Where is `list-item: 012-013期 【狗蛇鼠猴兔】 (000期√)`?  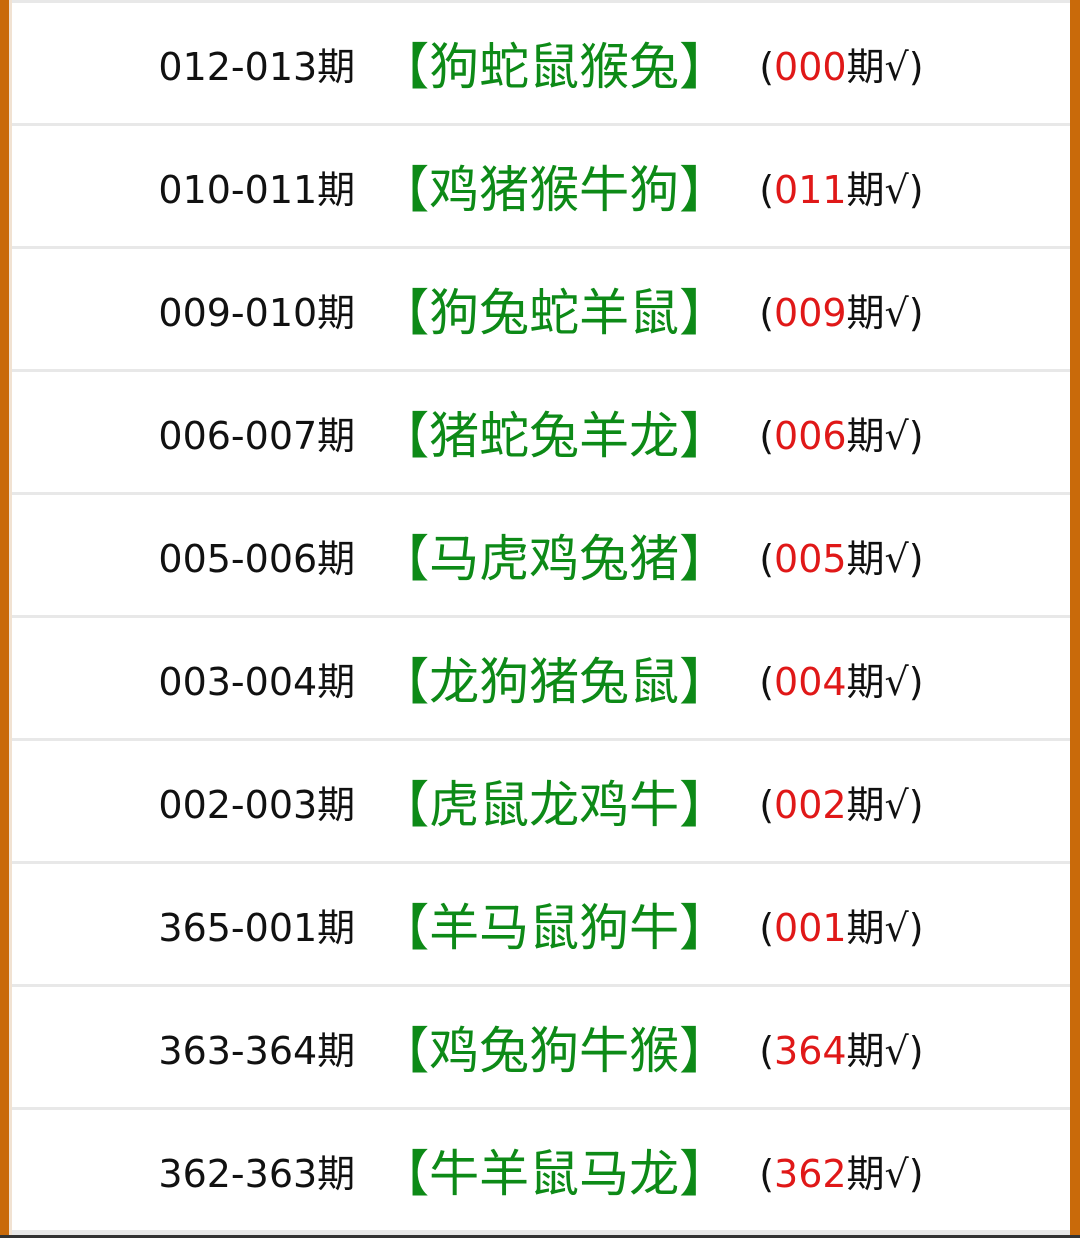
list-item: 012-013期 【狗蛇鼠猴兔】 (000期√) is located at coordinates (541, 63).